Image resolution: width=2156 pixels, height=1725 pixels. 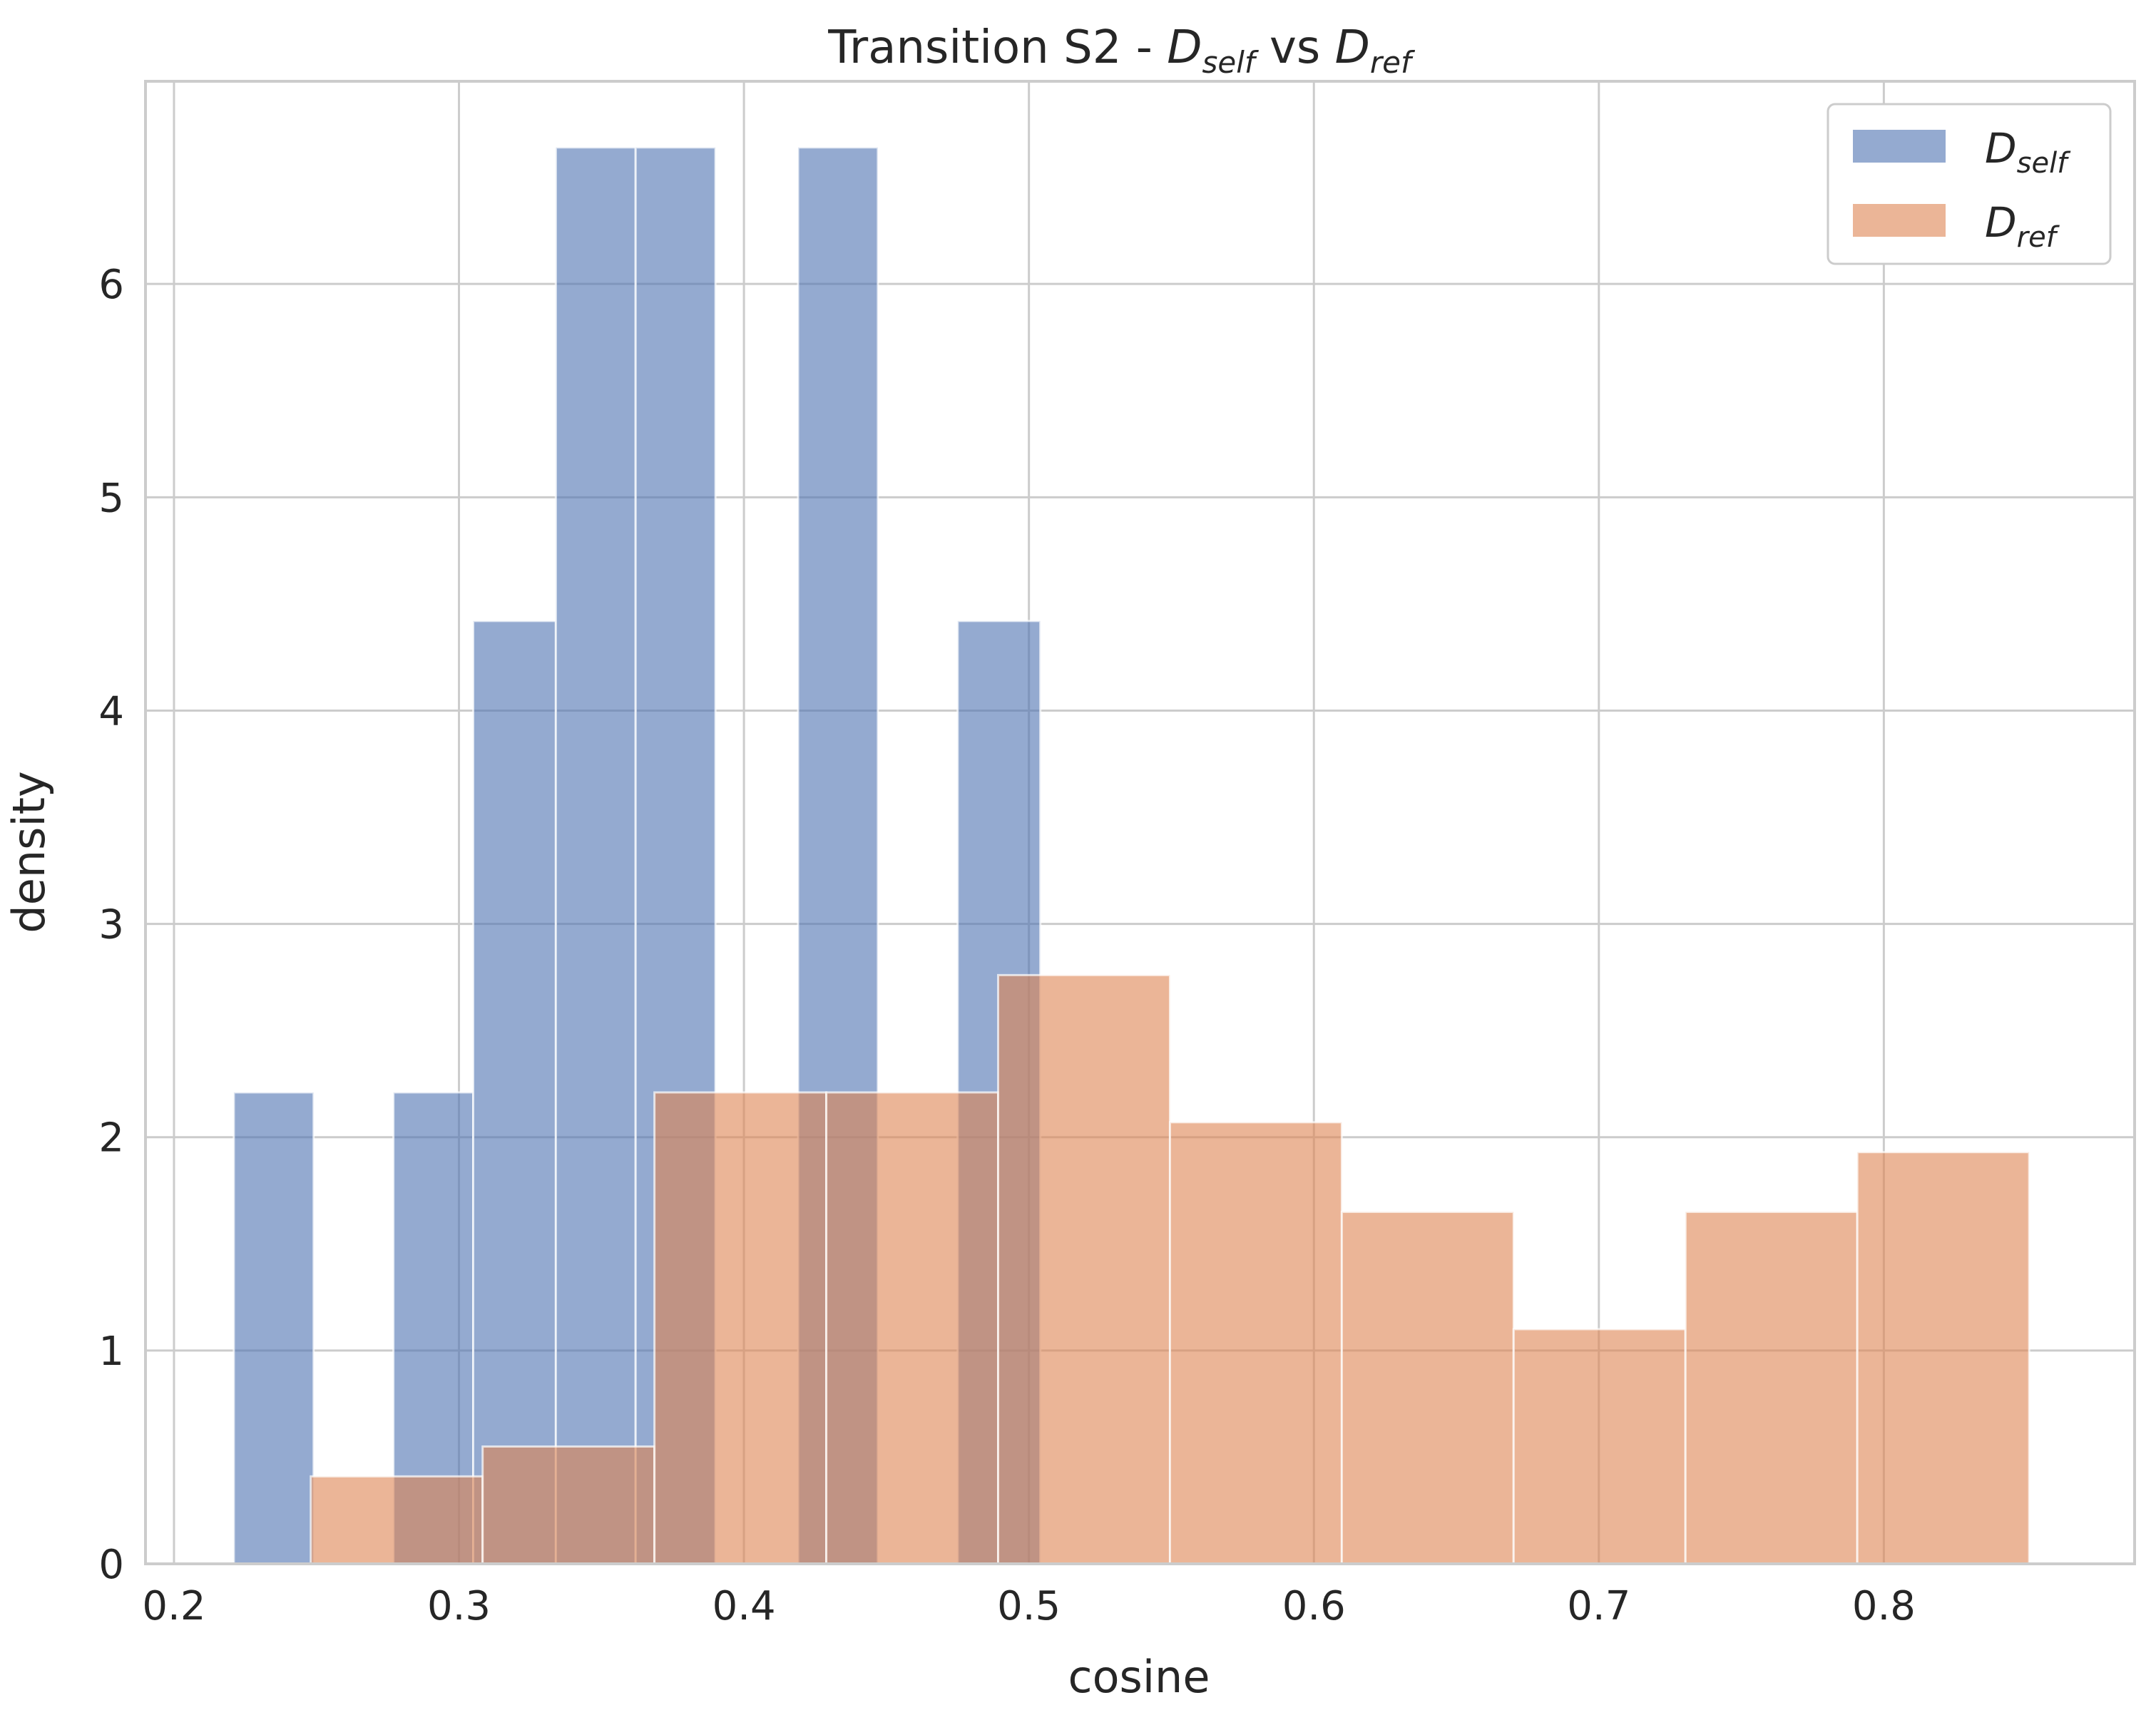 I want to click on x-tick-label: 0.7, so click(x=1598, y=1606).